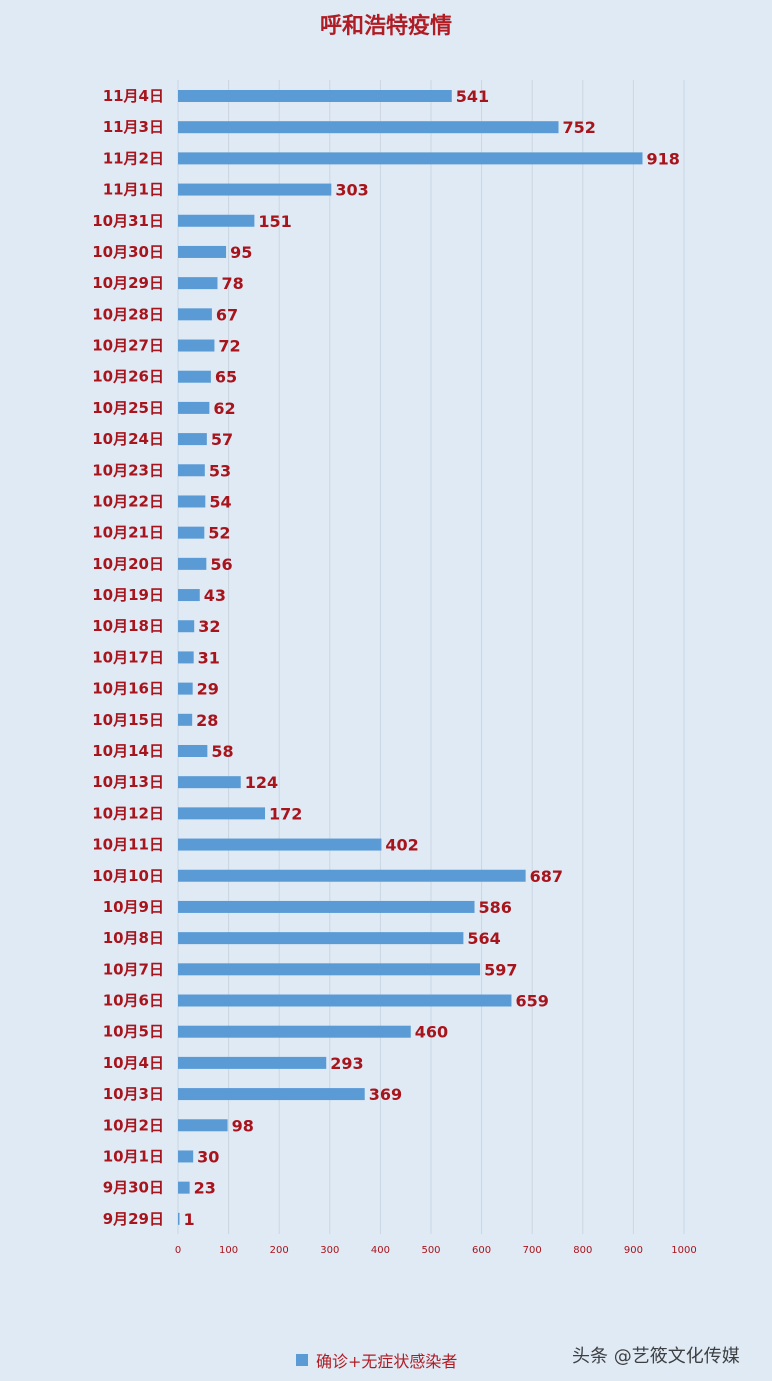 The height and width of the screenshot is (1381, 772). What do you see at coordinates (128, 751) in the screenshot?
I see `category-label: 10月14日` at bounding box center [128, 751].